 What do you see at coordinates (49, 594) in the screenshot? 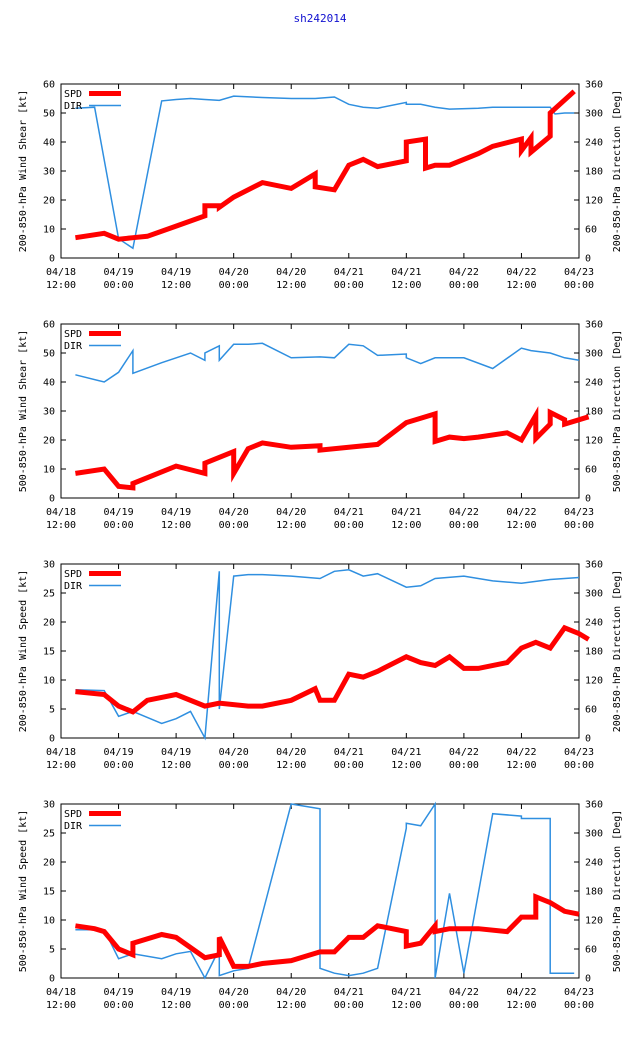
I see `y-tick-label: 25` at bounding box center [49, 594].